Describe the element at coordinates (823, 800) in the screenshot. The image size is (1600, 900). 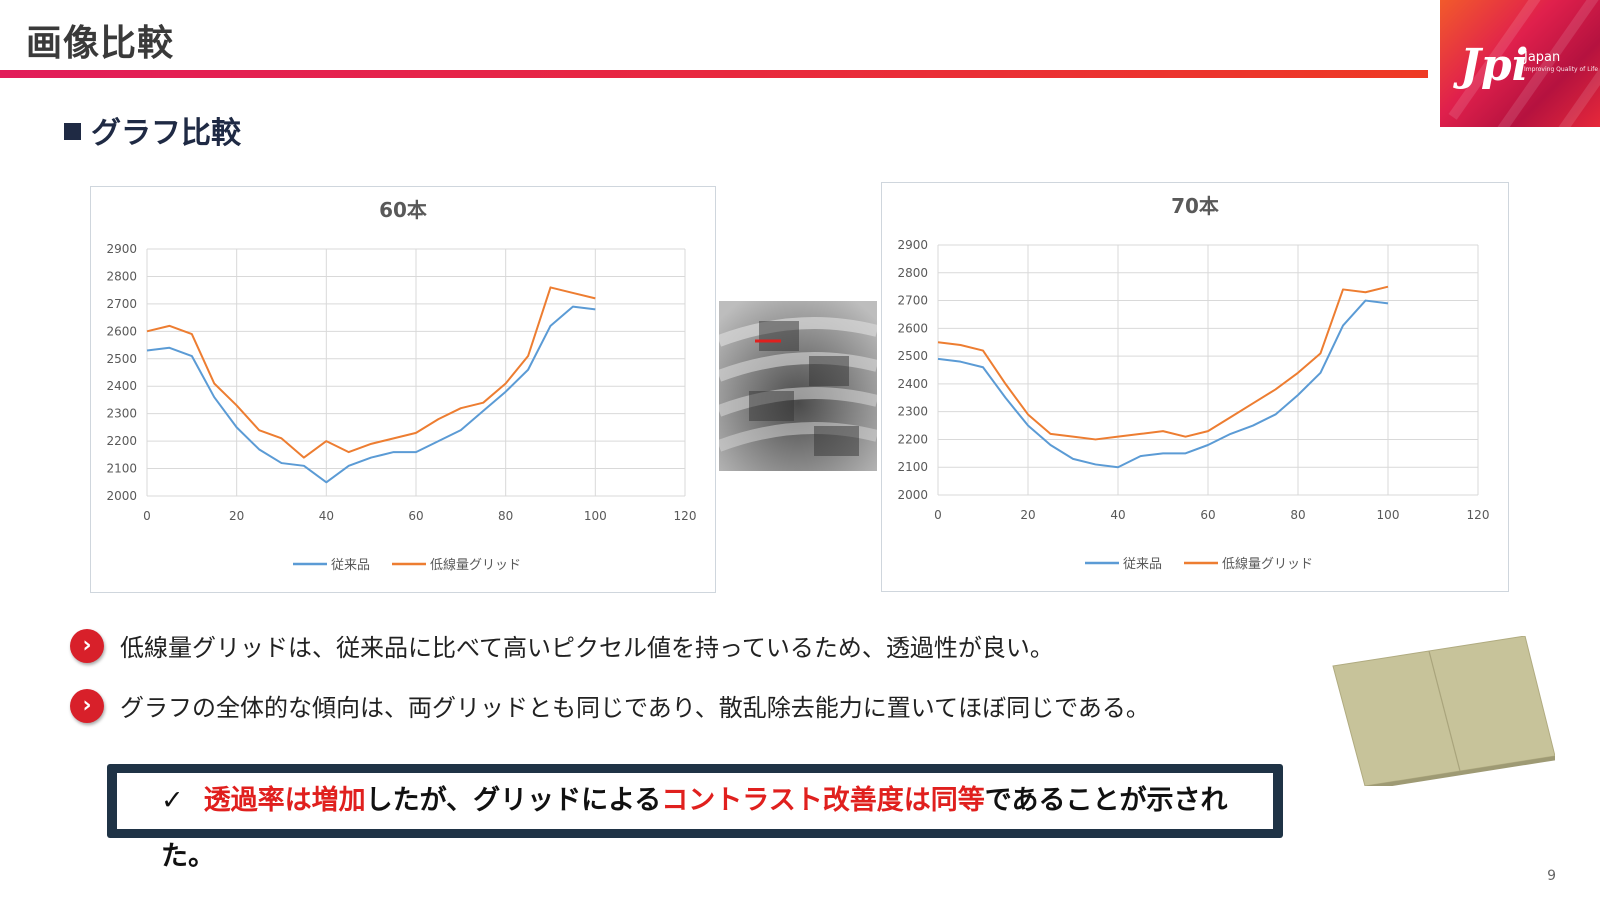
I see `conclusion-highlight: コントラスト改善度は同等` at that location.